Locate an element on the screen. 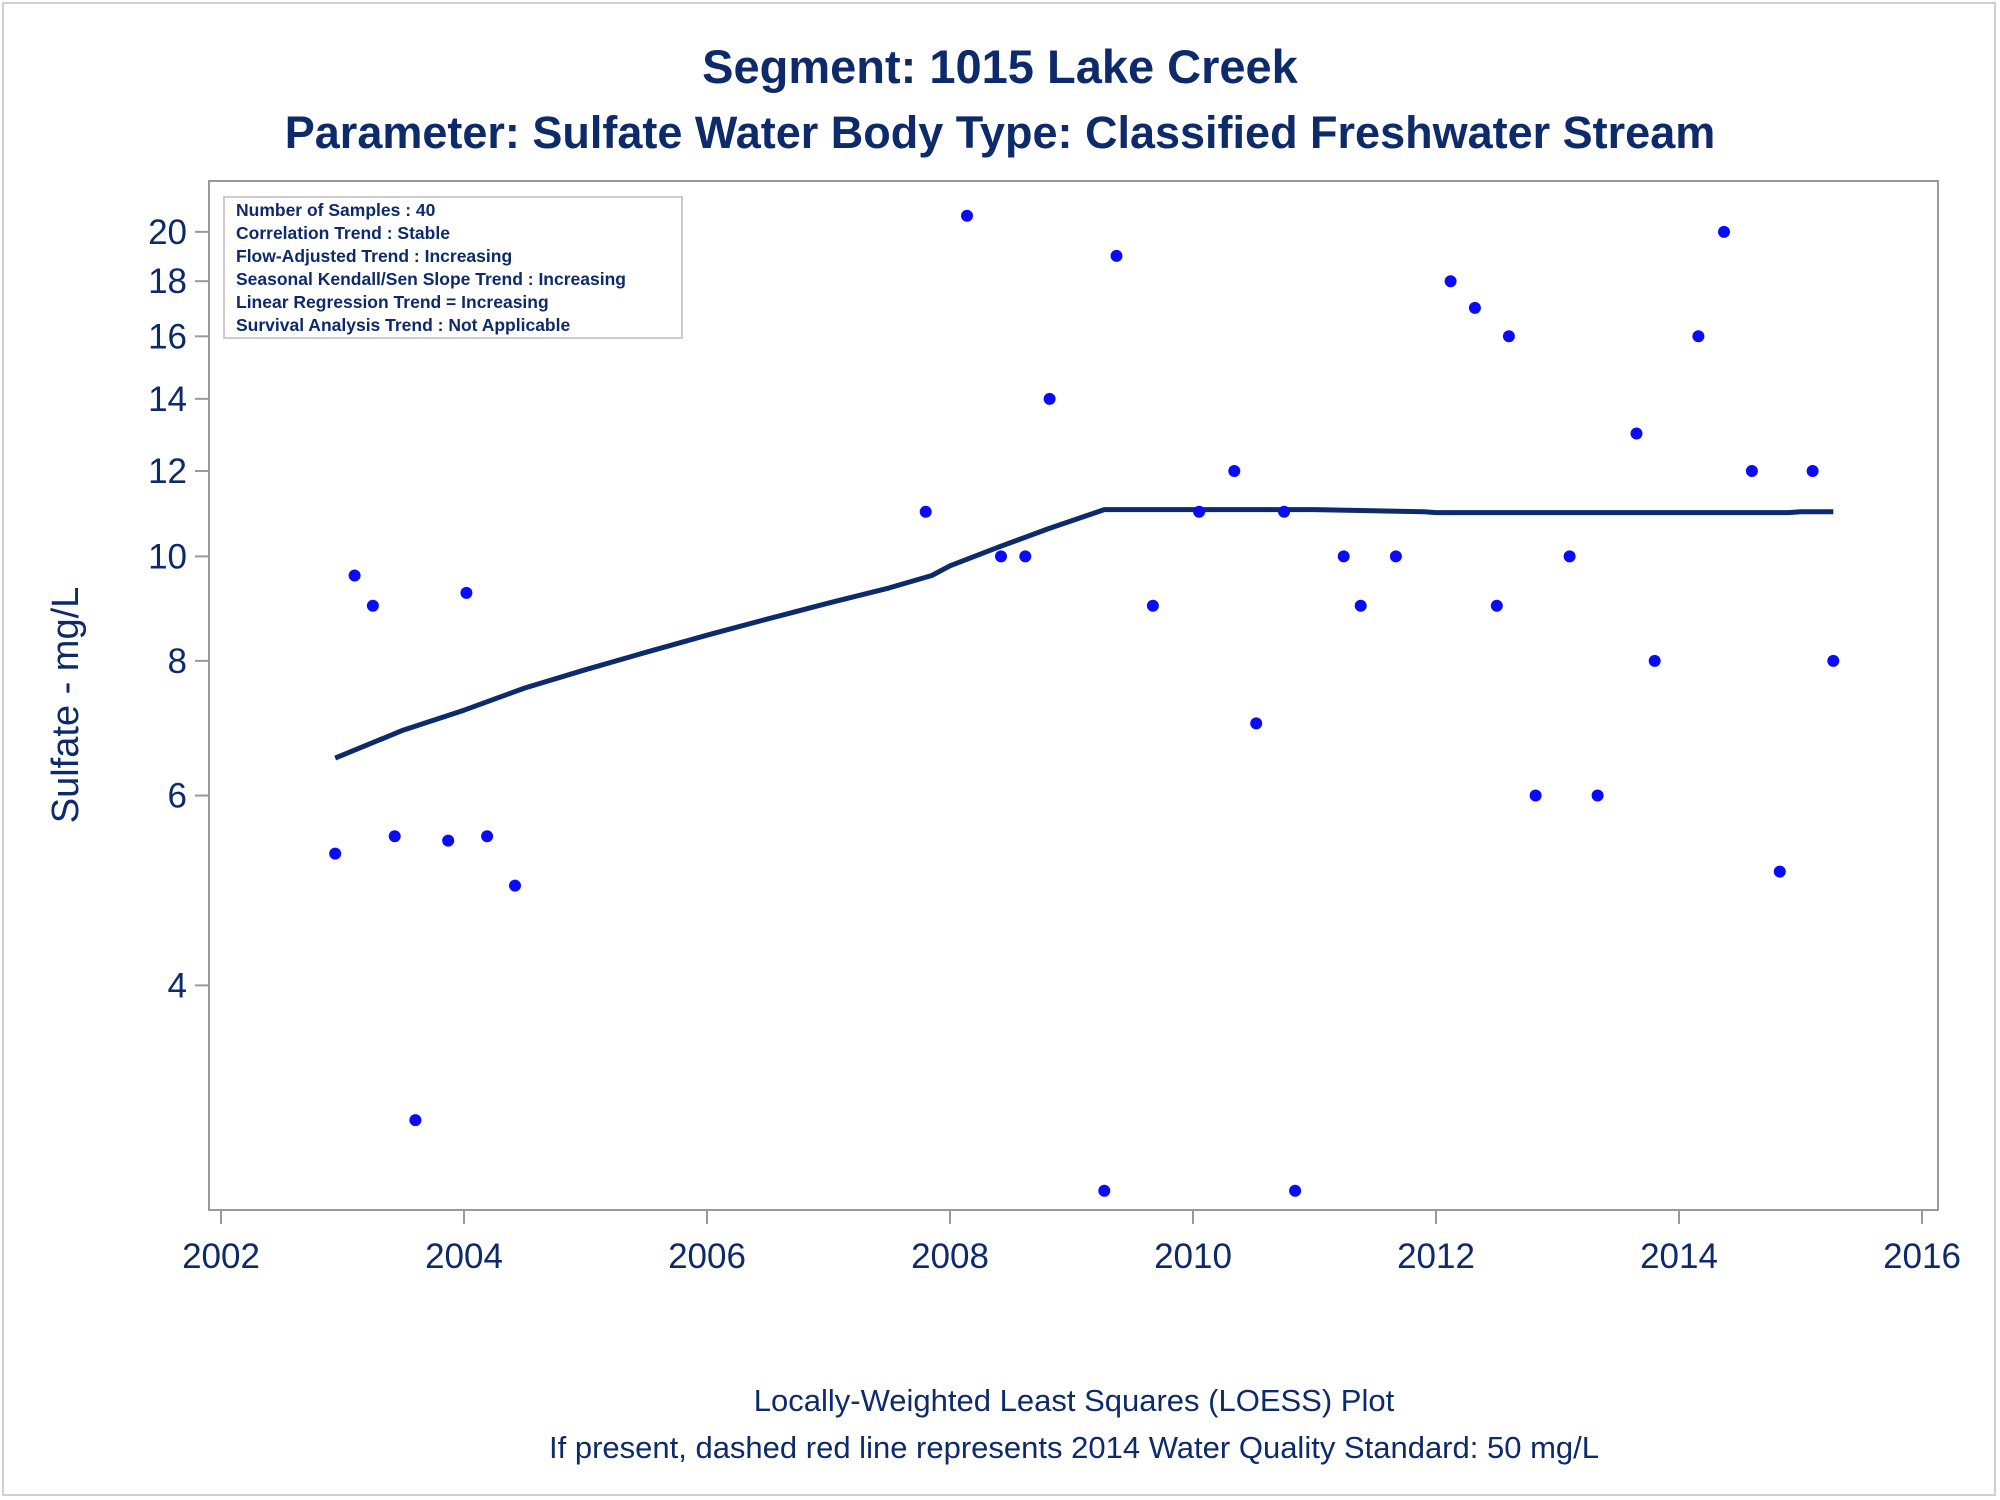 Image resolution: width=2000 pixels, height=1500 pixels. info-box-border is located at coordinates (453, 267).